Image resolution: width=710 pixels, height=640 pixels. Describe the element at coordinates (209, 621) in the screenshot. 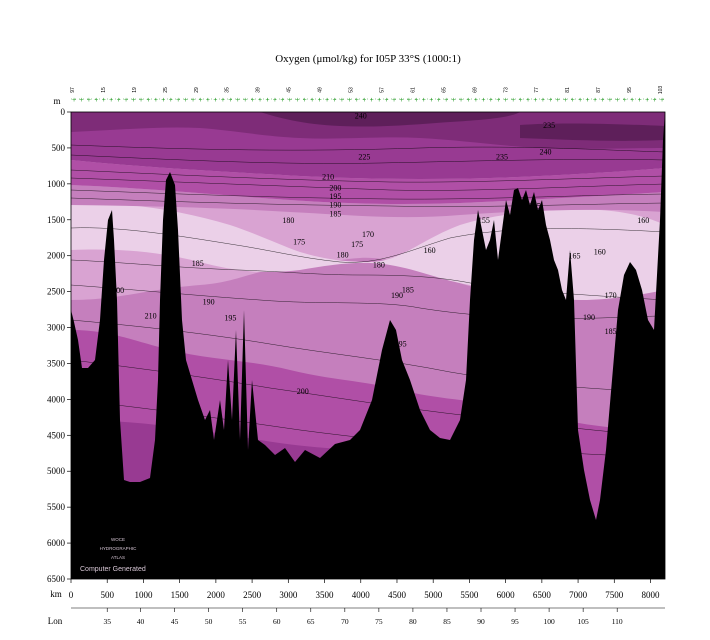

I see `lon-tick-label: 50` at that location.